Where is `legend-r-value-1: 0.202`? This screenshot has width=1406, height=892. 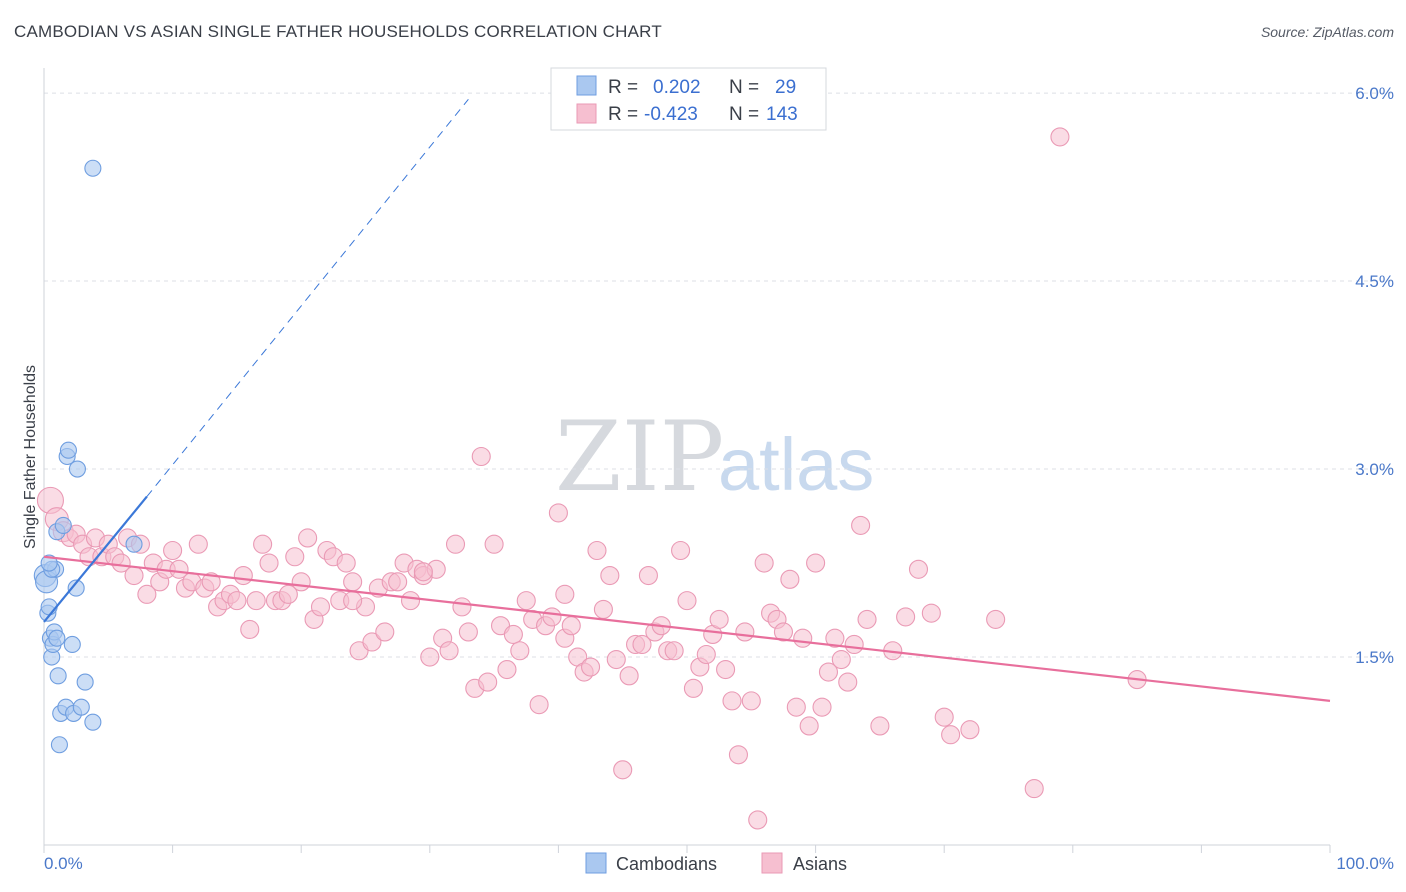
legend-r-value-1: 0.202 is located at coordinates (677, 87).